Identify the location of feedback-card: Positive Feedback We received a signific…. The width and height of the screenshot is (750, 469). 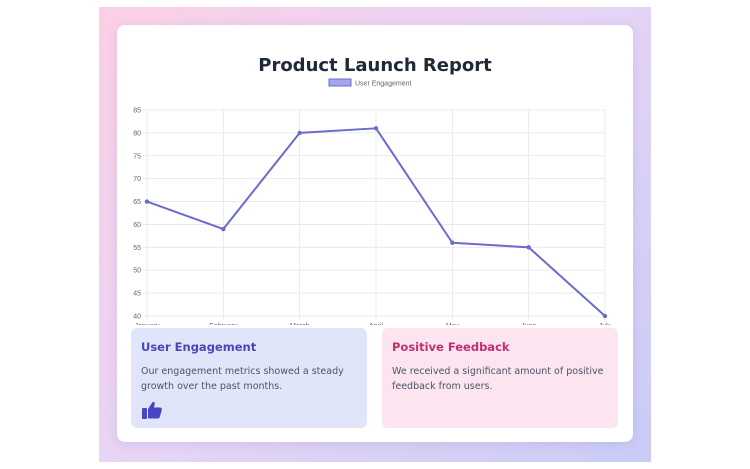
(500, 378).